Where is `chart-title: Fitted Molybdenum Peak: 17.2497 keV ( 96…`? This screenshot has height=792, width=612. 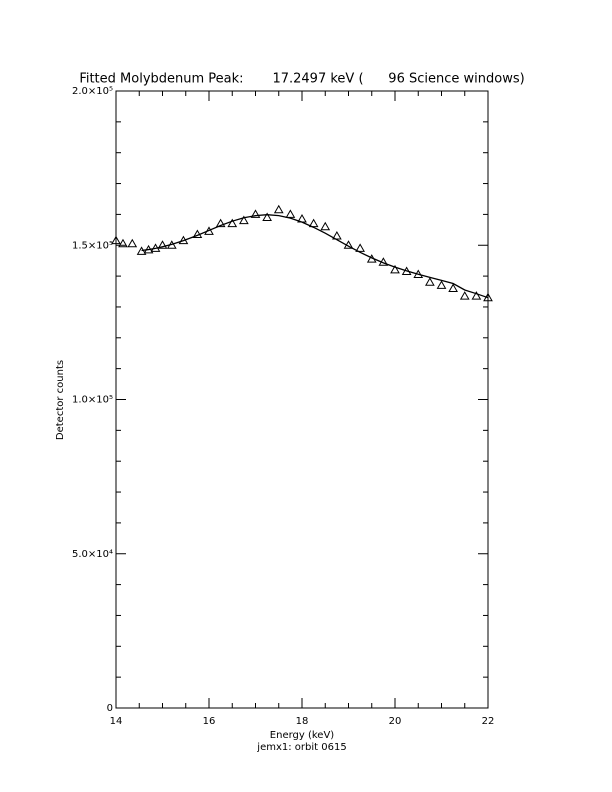 chart-title: Fitted Molybdenum Peak: 17.2497 keV ( 96… is located at coordinates (301, 79).